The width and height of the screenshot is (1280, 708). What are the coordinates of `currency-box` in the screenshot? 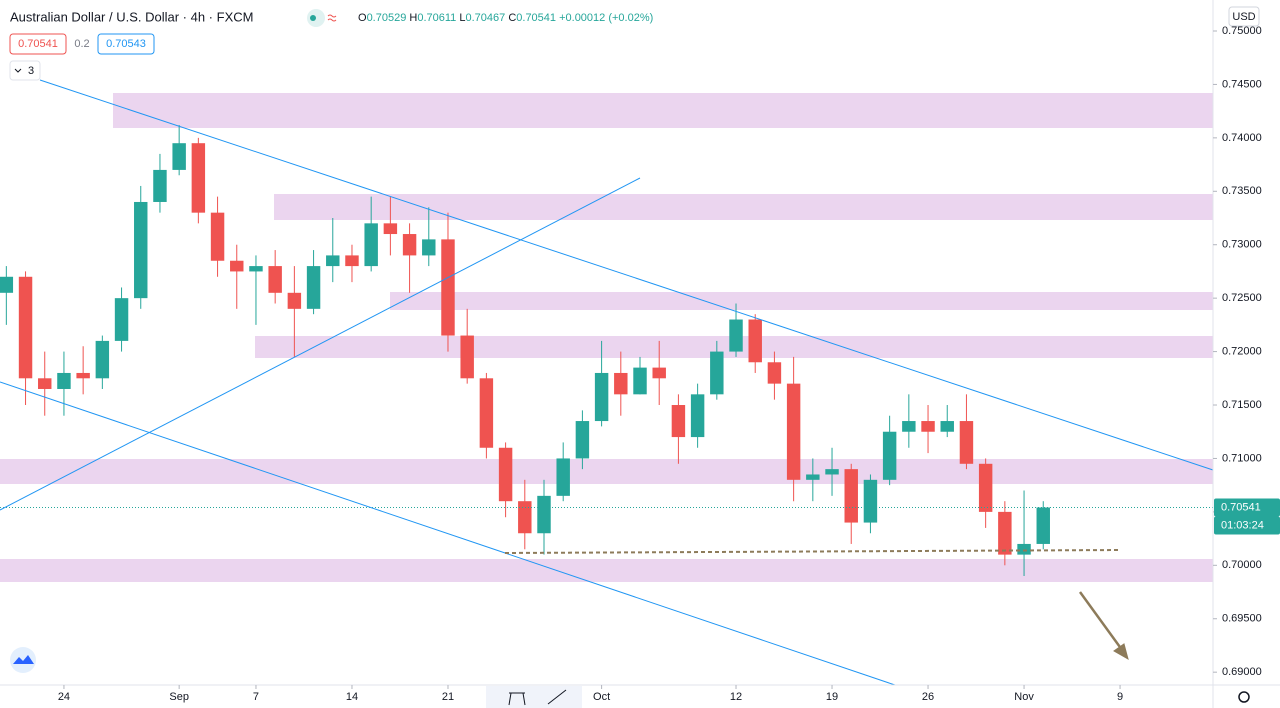 It's located at (1244, 16).